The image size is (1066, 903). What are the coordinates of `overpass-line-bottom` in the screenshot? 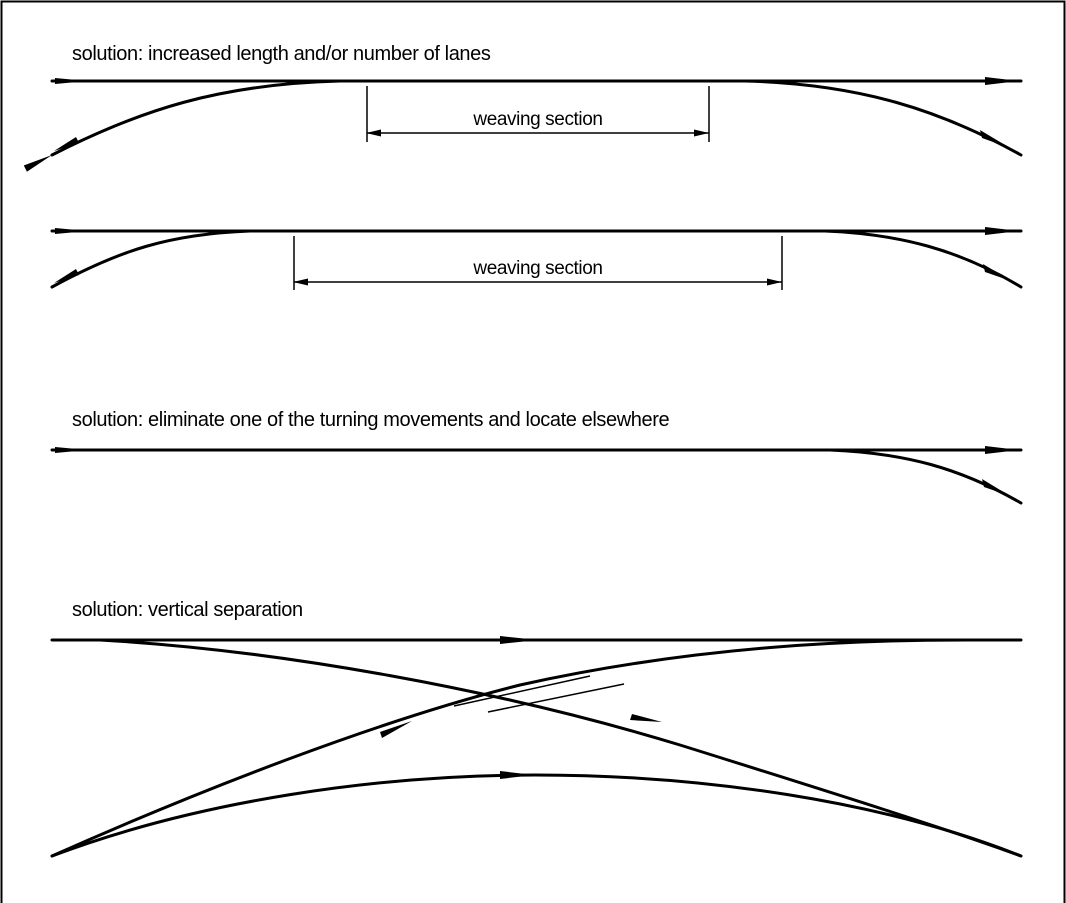 It's located at (556, 698).